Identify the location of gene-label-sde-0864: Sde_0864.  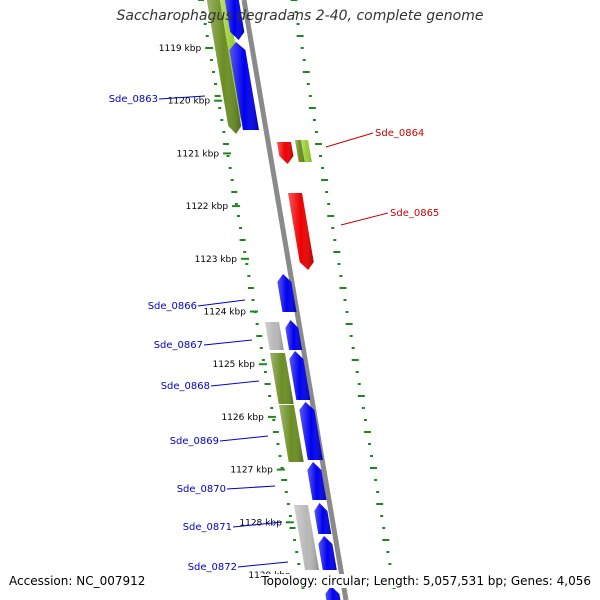
(399, 133).